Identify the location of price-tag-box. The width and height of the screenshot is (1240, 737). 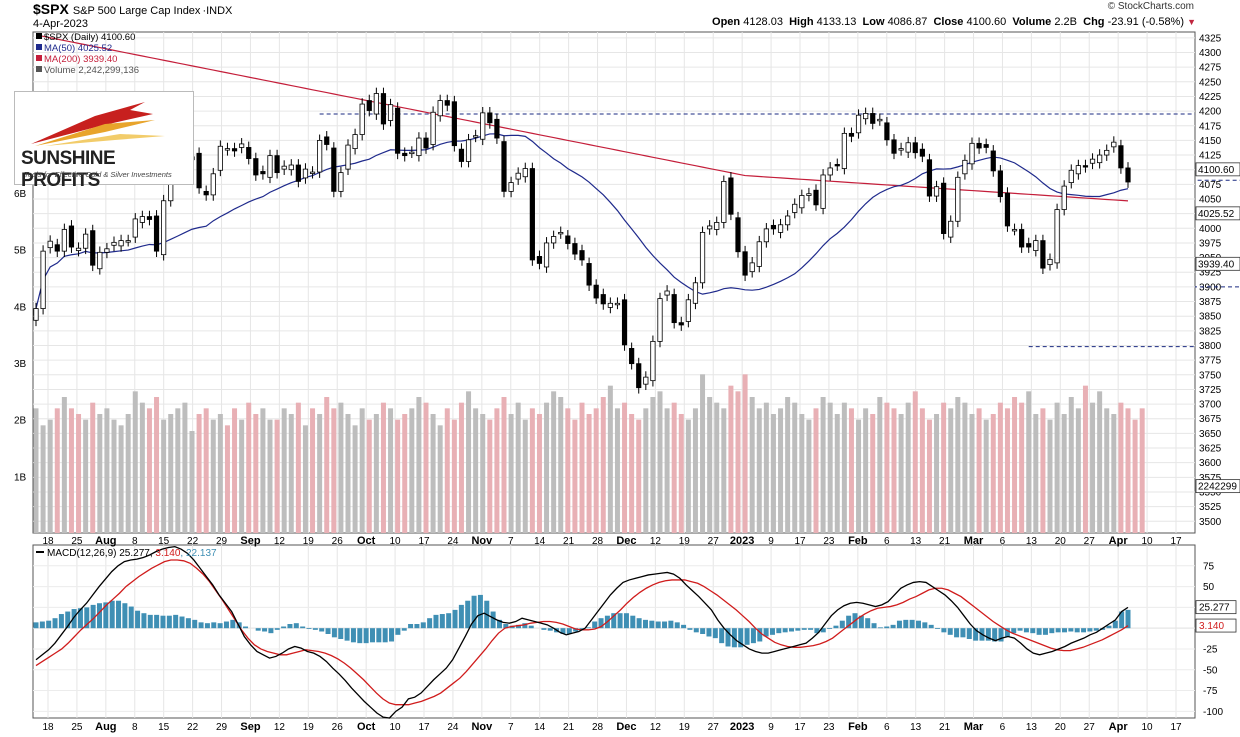
(1217, 213).